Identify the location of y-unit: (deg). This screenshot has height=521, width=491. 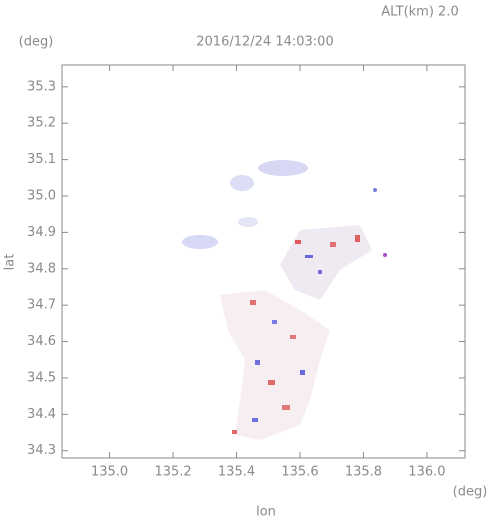
(36, 42).